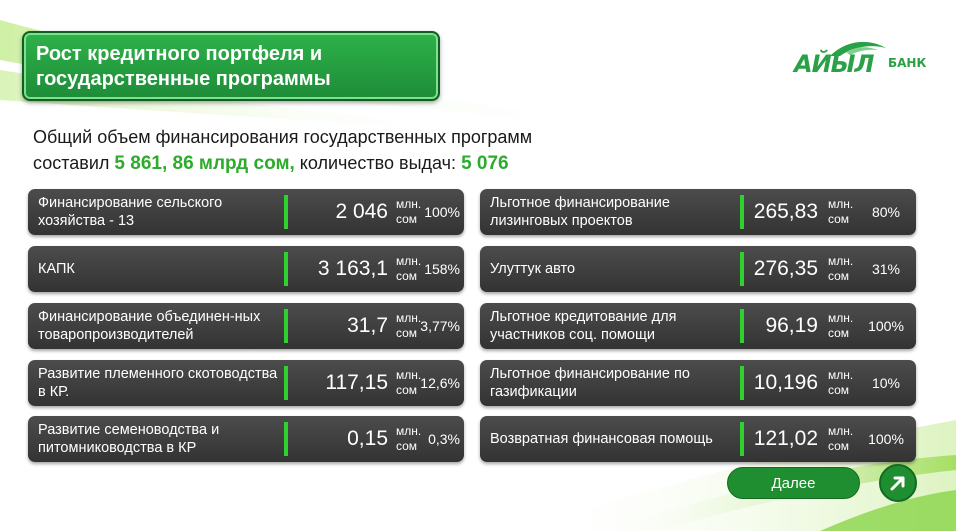 This screenshot has height=531, width=956. I want to click on program-percent: 80%, so click(886, 212).